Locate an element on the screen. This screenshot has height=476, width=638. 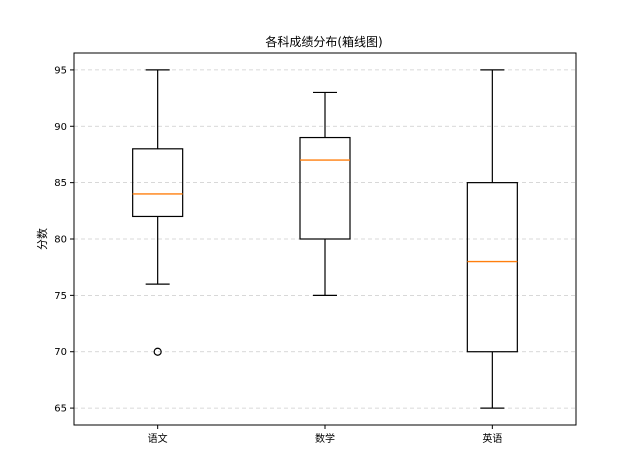
y-tick-label: 95 is located at coordinates (60, 70).